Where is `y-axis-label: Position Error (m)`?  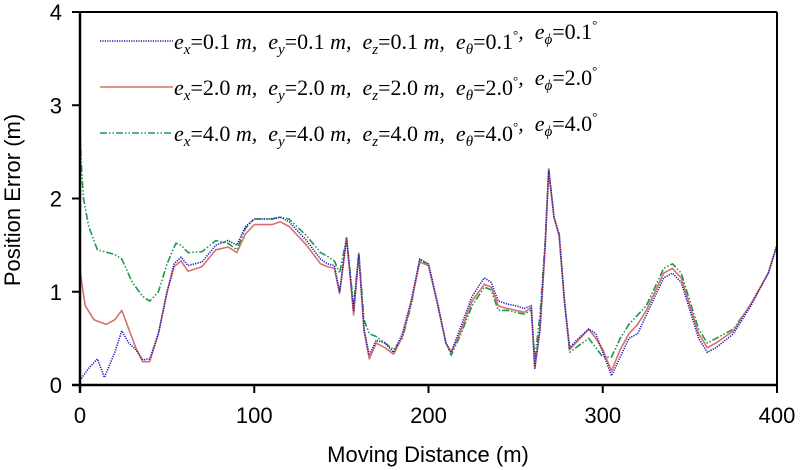
y-axis-label: Position Error (m) is located at coordinates (12, 200).